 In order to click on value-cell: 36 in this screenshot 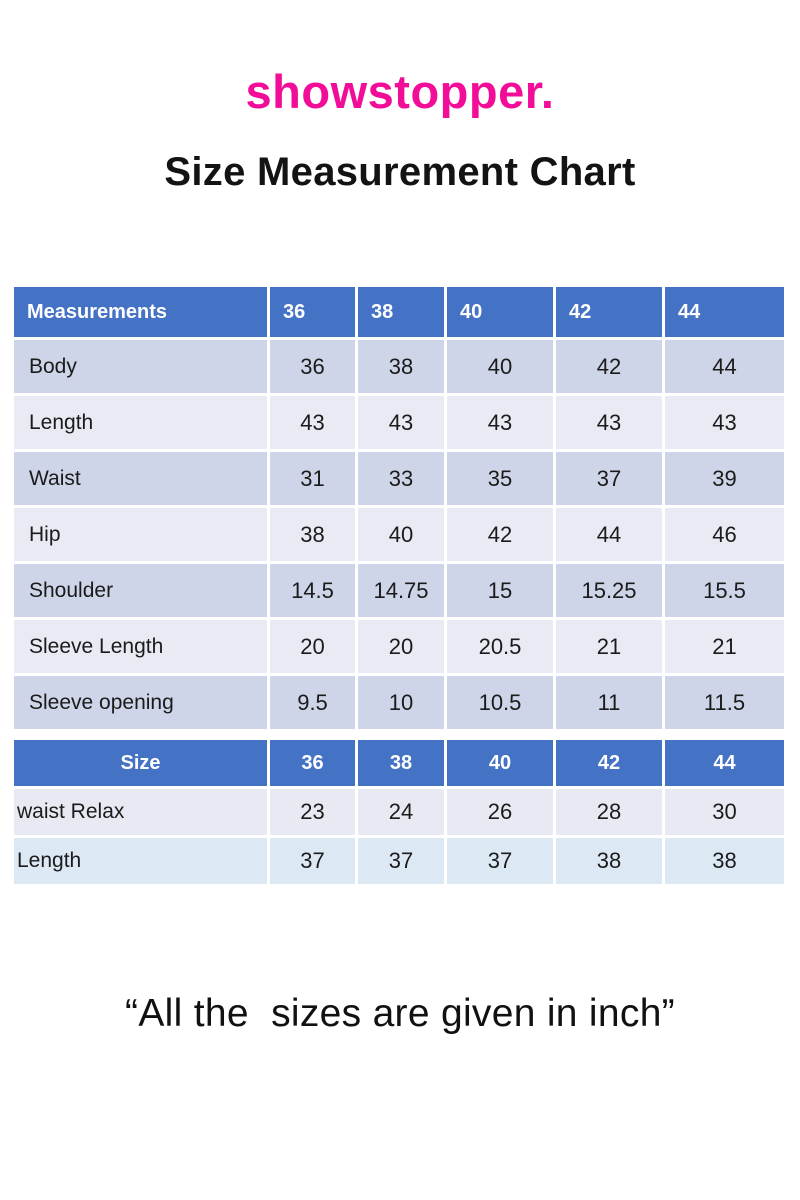, I will do `click(312, 366)`.